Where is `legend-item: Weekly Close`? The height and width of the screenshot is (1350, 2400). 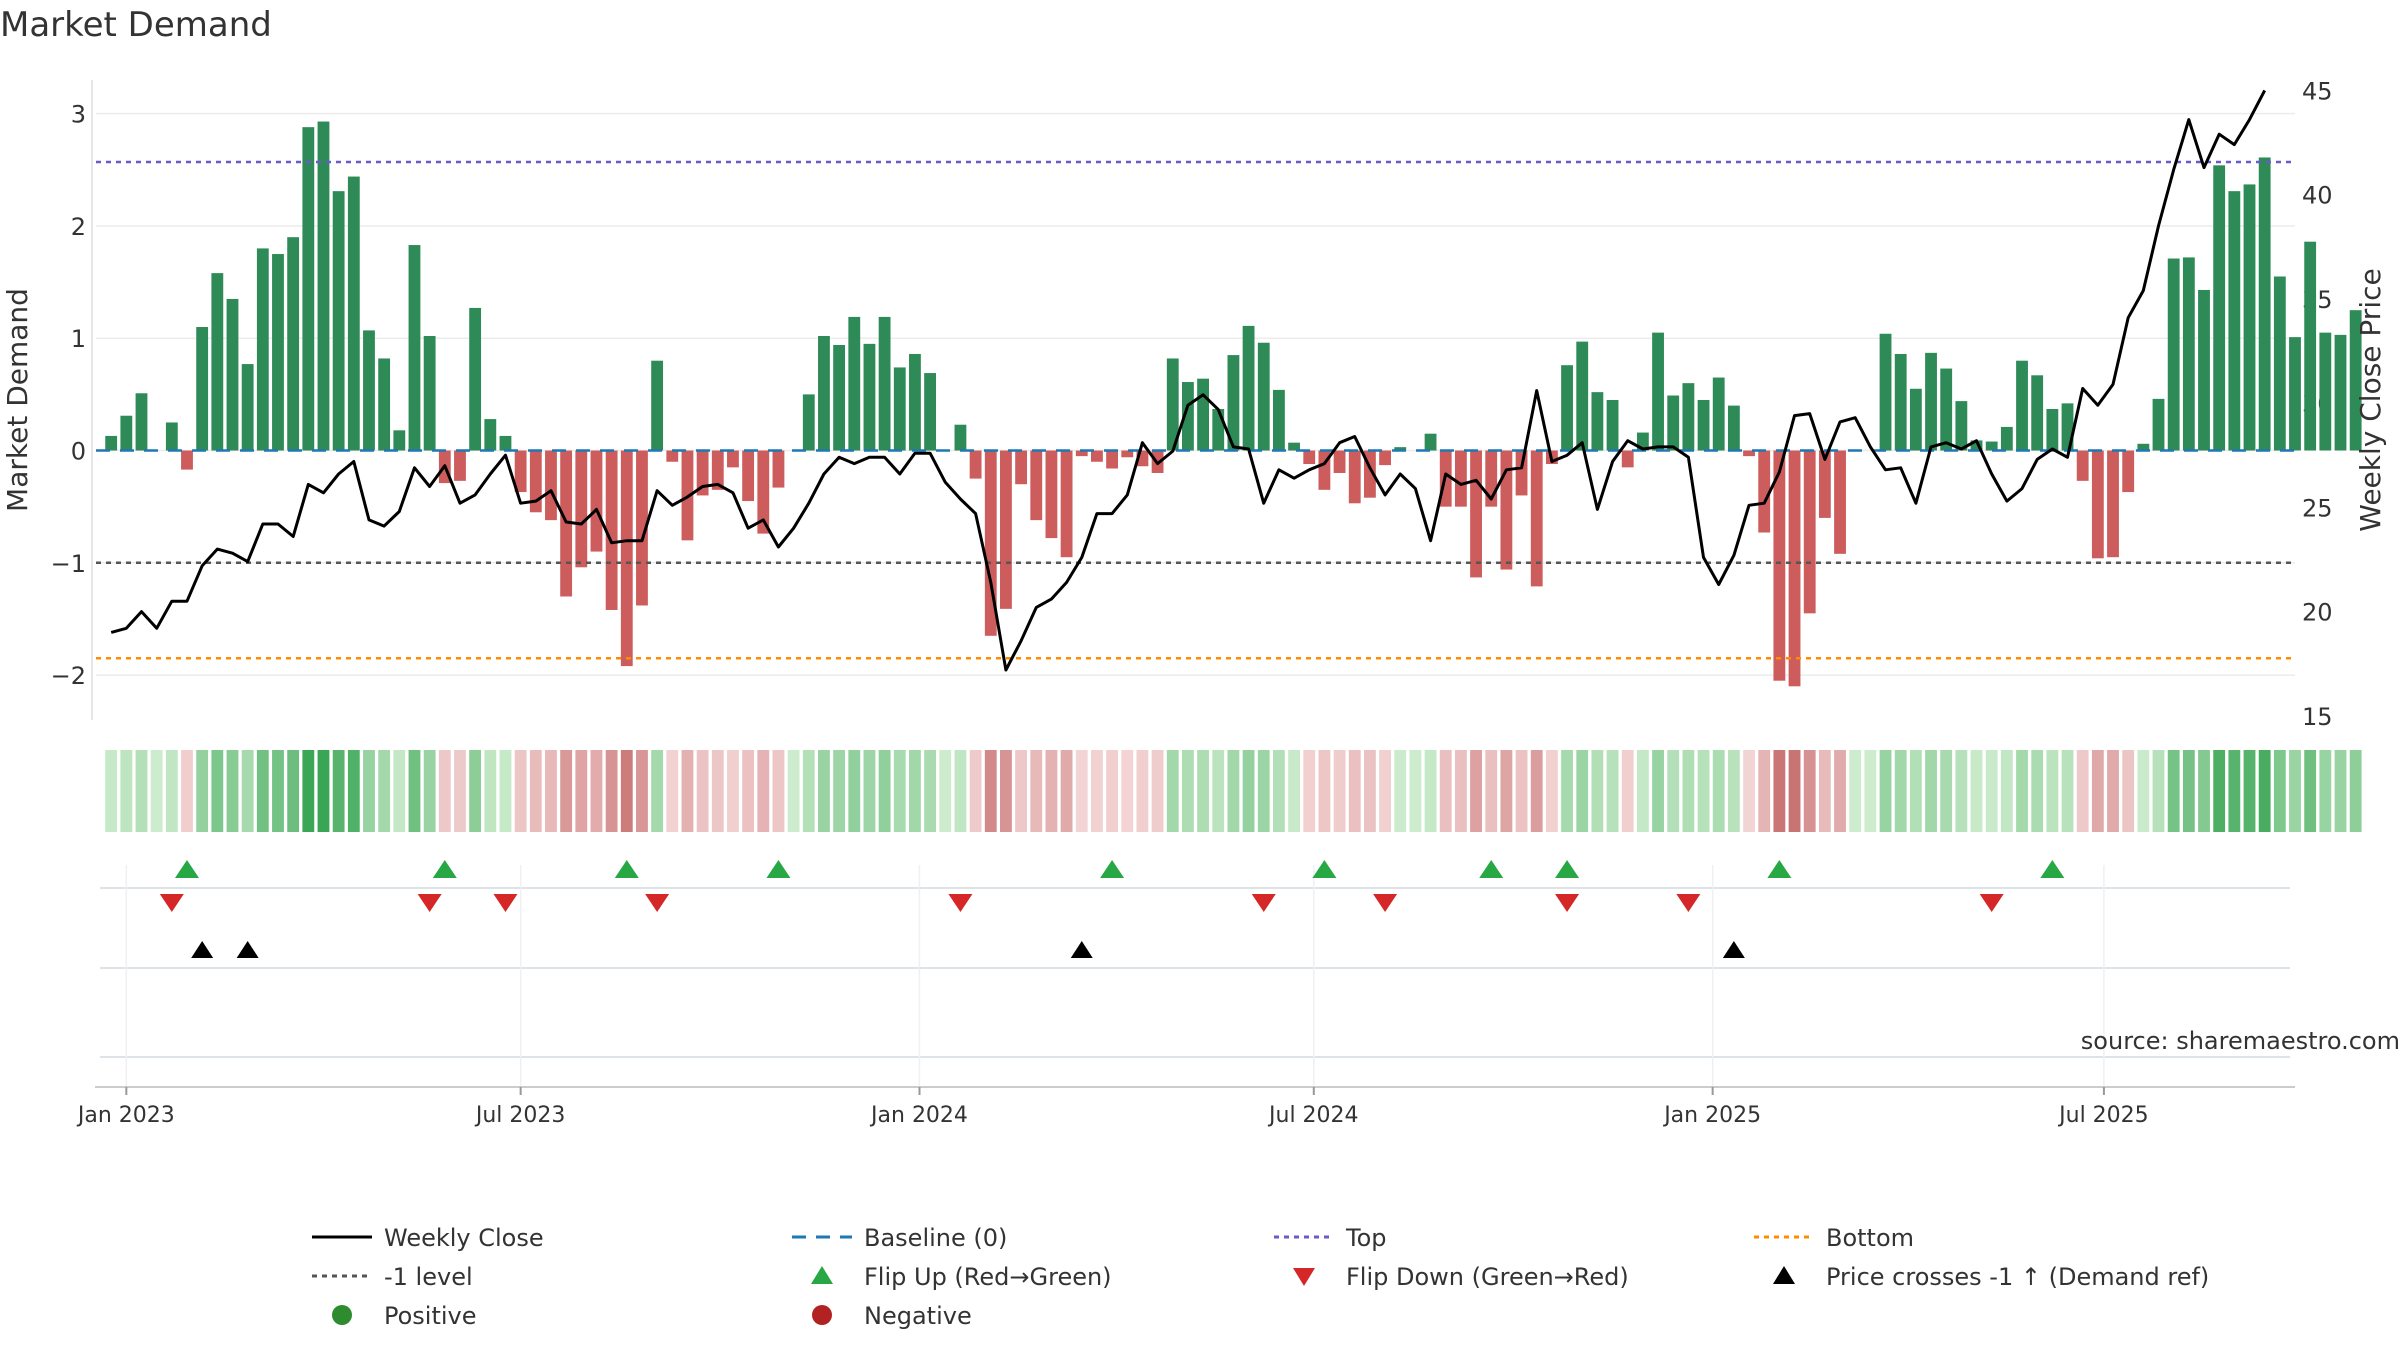 legend-item: Weekly Close is located at coordinates (428, 1238).